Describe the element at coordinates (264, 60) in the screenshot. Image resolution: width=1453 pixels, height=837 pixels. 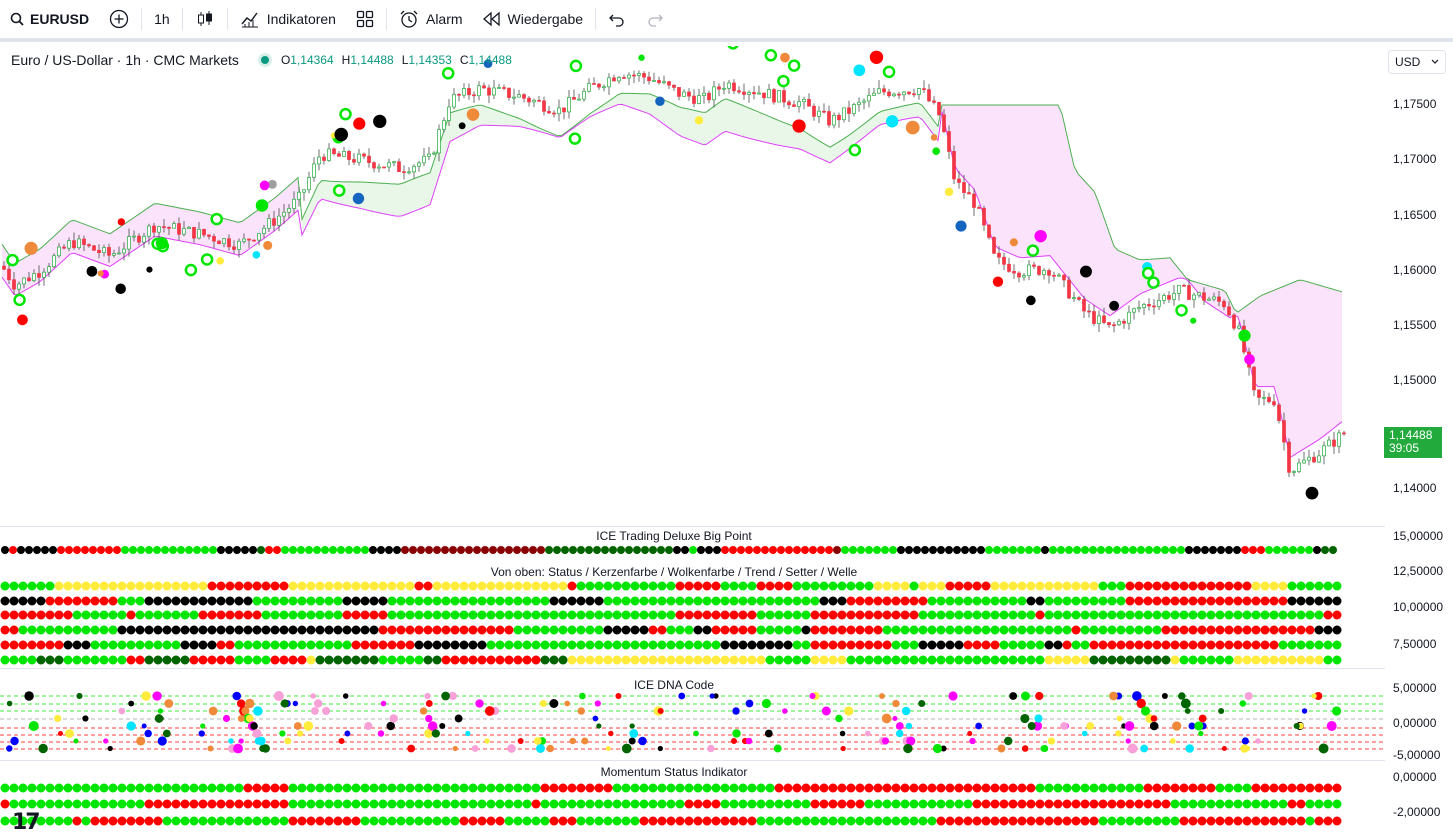
I see `market-status-icon` at that location.